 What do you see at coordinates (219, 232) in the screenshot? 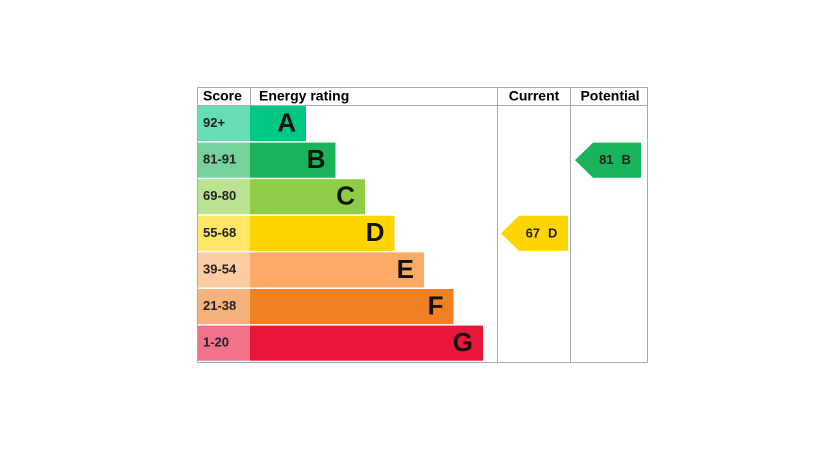
I see `score-label: 55-68` at bounding box center [219, 232].